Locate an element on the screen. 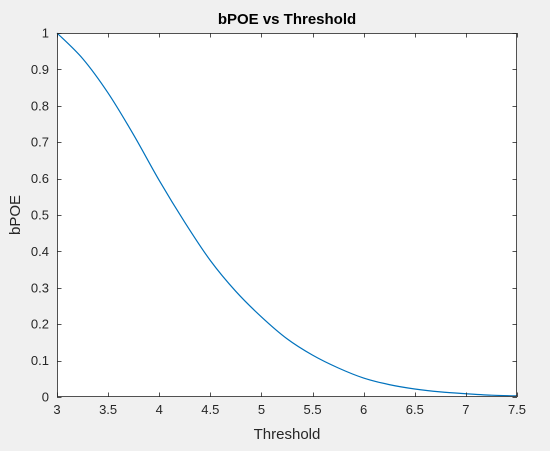 This screenshot has height=451, width=550. x-tick-label: 7.5 is located at coordinates (517, 409).